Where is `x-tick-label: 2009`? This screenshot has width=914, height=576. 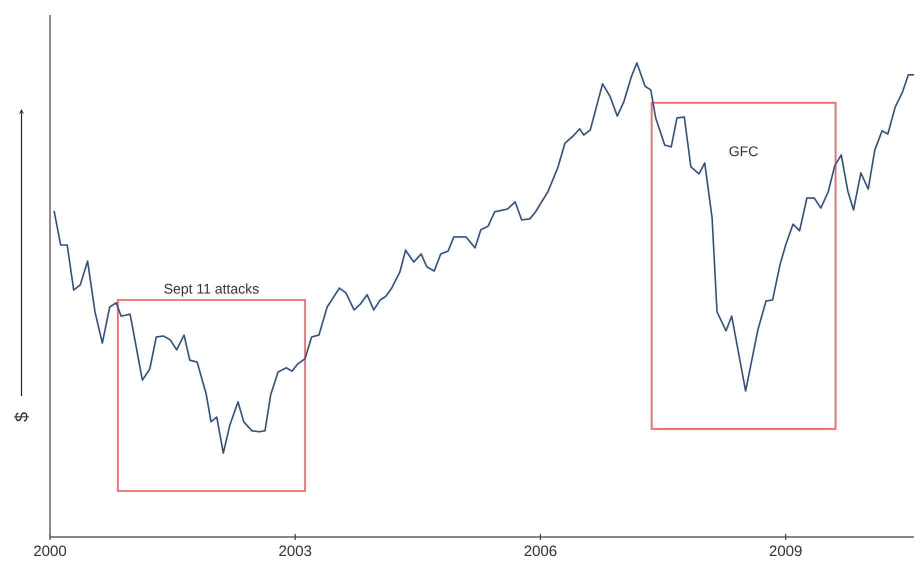
x-tick-label: 2009 is located at coordinates (786, 551).